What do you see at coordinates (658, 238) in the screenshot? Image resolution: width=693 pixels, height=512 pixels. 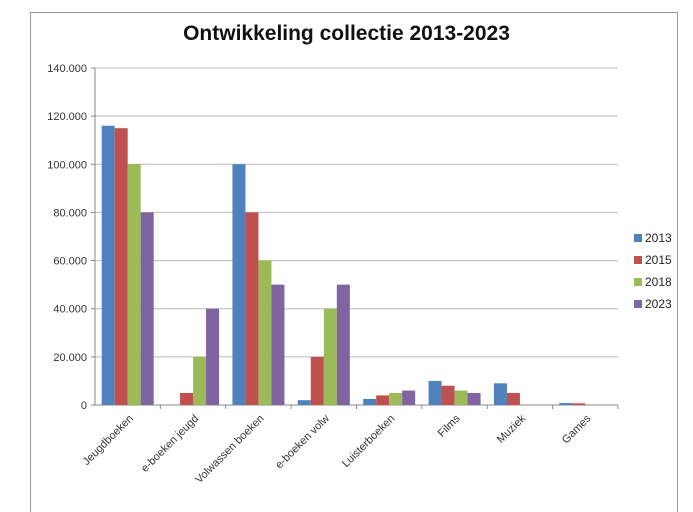 I see `legend-label: 2013` at bounding box center [658, 238].